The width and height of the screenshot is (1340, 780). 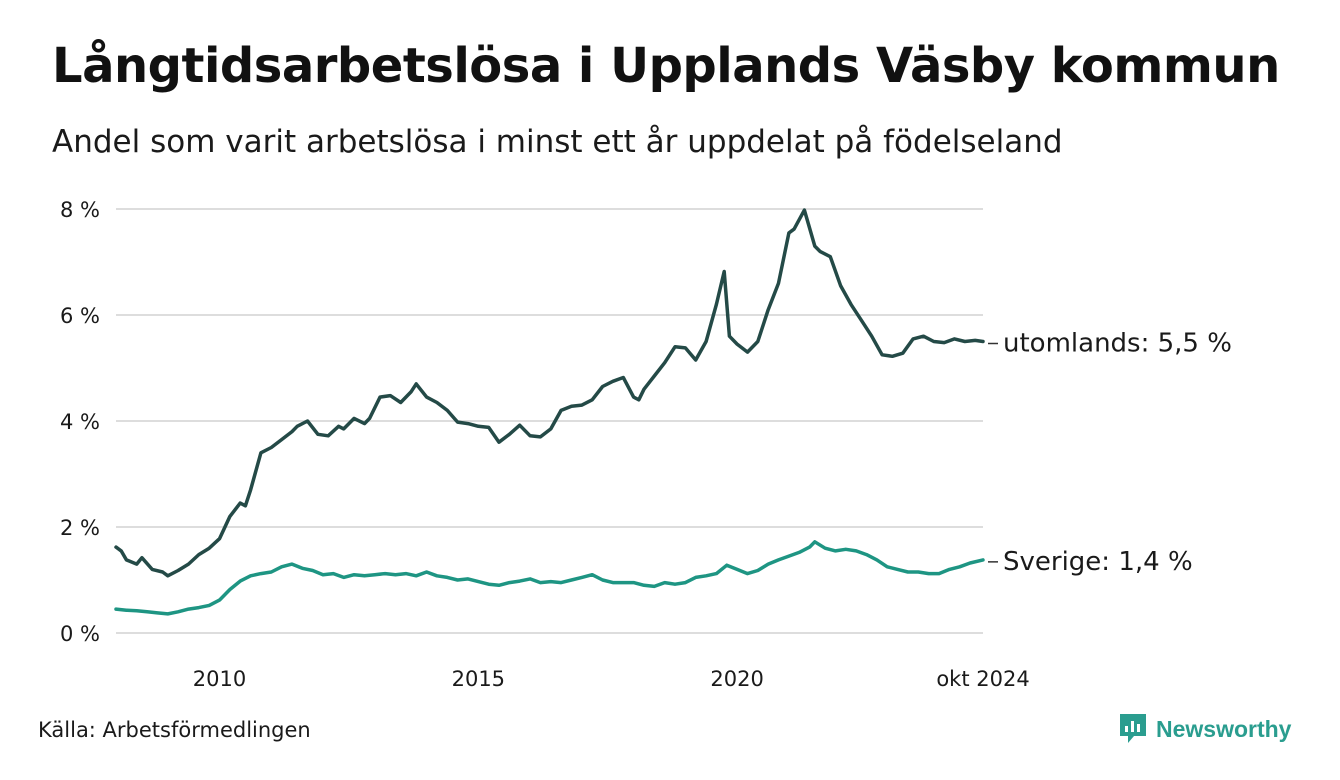 What do you see at coordinates (174, 730) in the screenshot?
I see `source-note: Källa: Arbetsförmedlingen` at bounding box center [174, 730].